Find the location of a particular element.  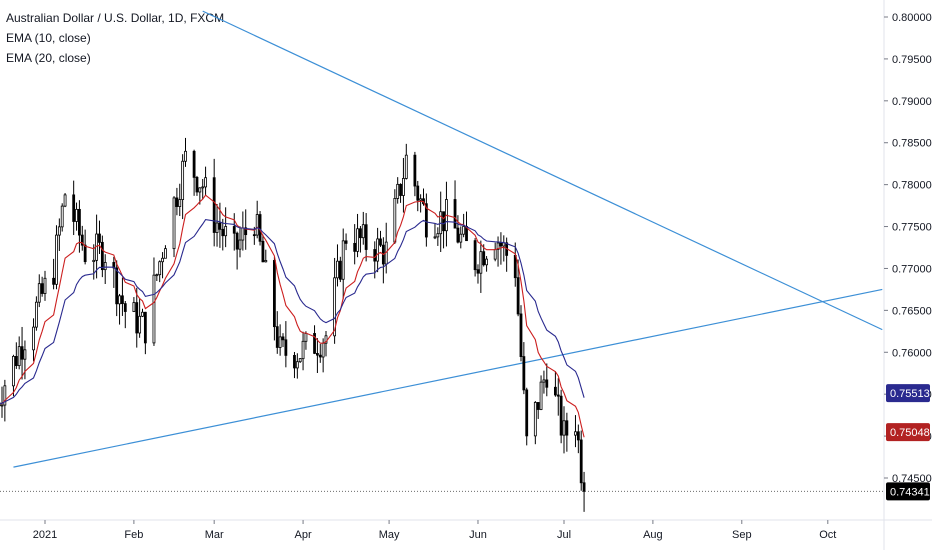

time-tick-label: Jun is located at coordinates (478, 535).